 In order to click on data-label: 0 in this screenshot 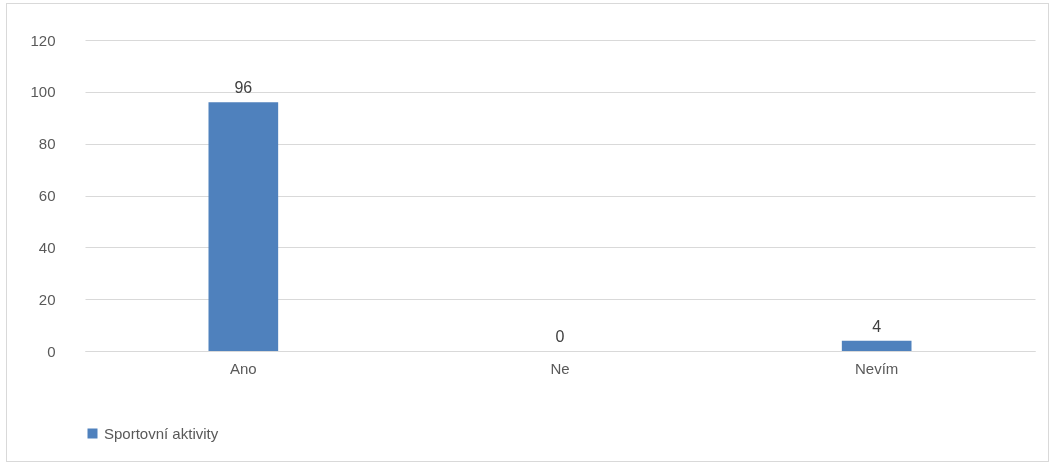, I will do `click(560, 336)`.